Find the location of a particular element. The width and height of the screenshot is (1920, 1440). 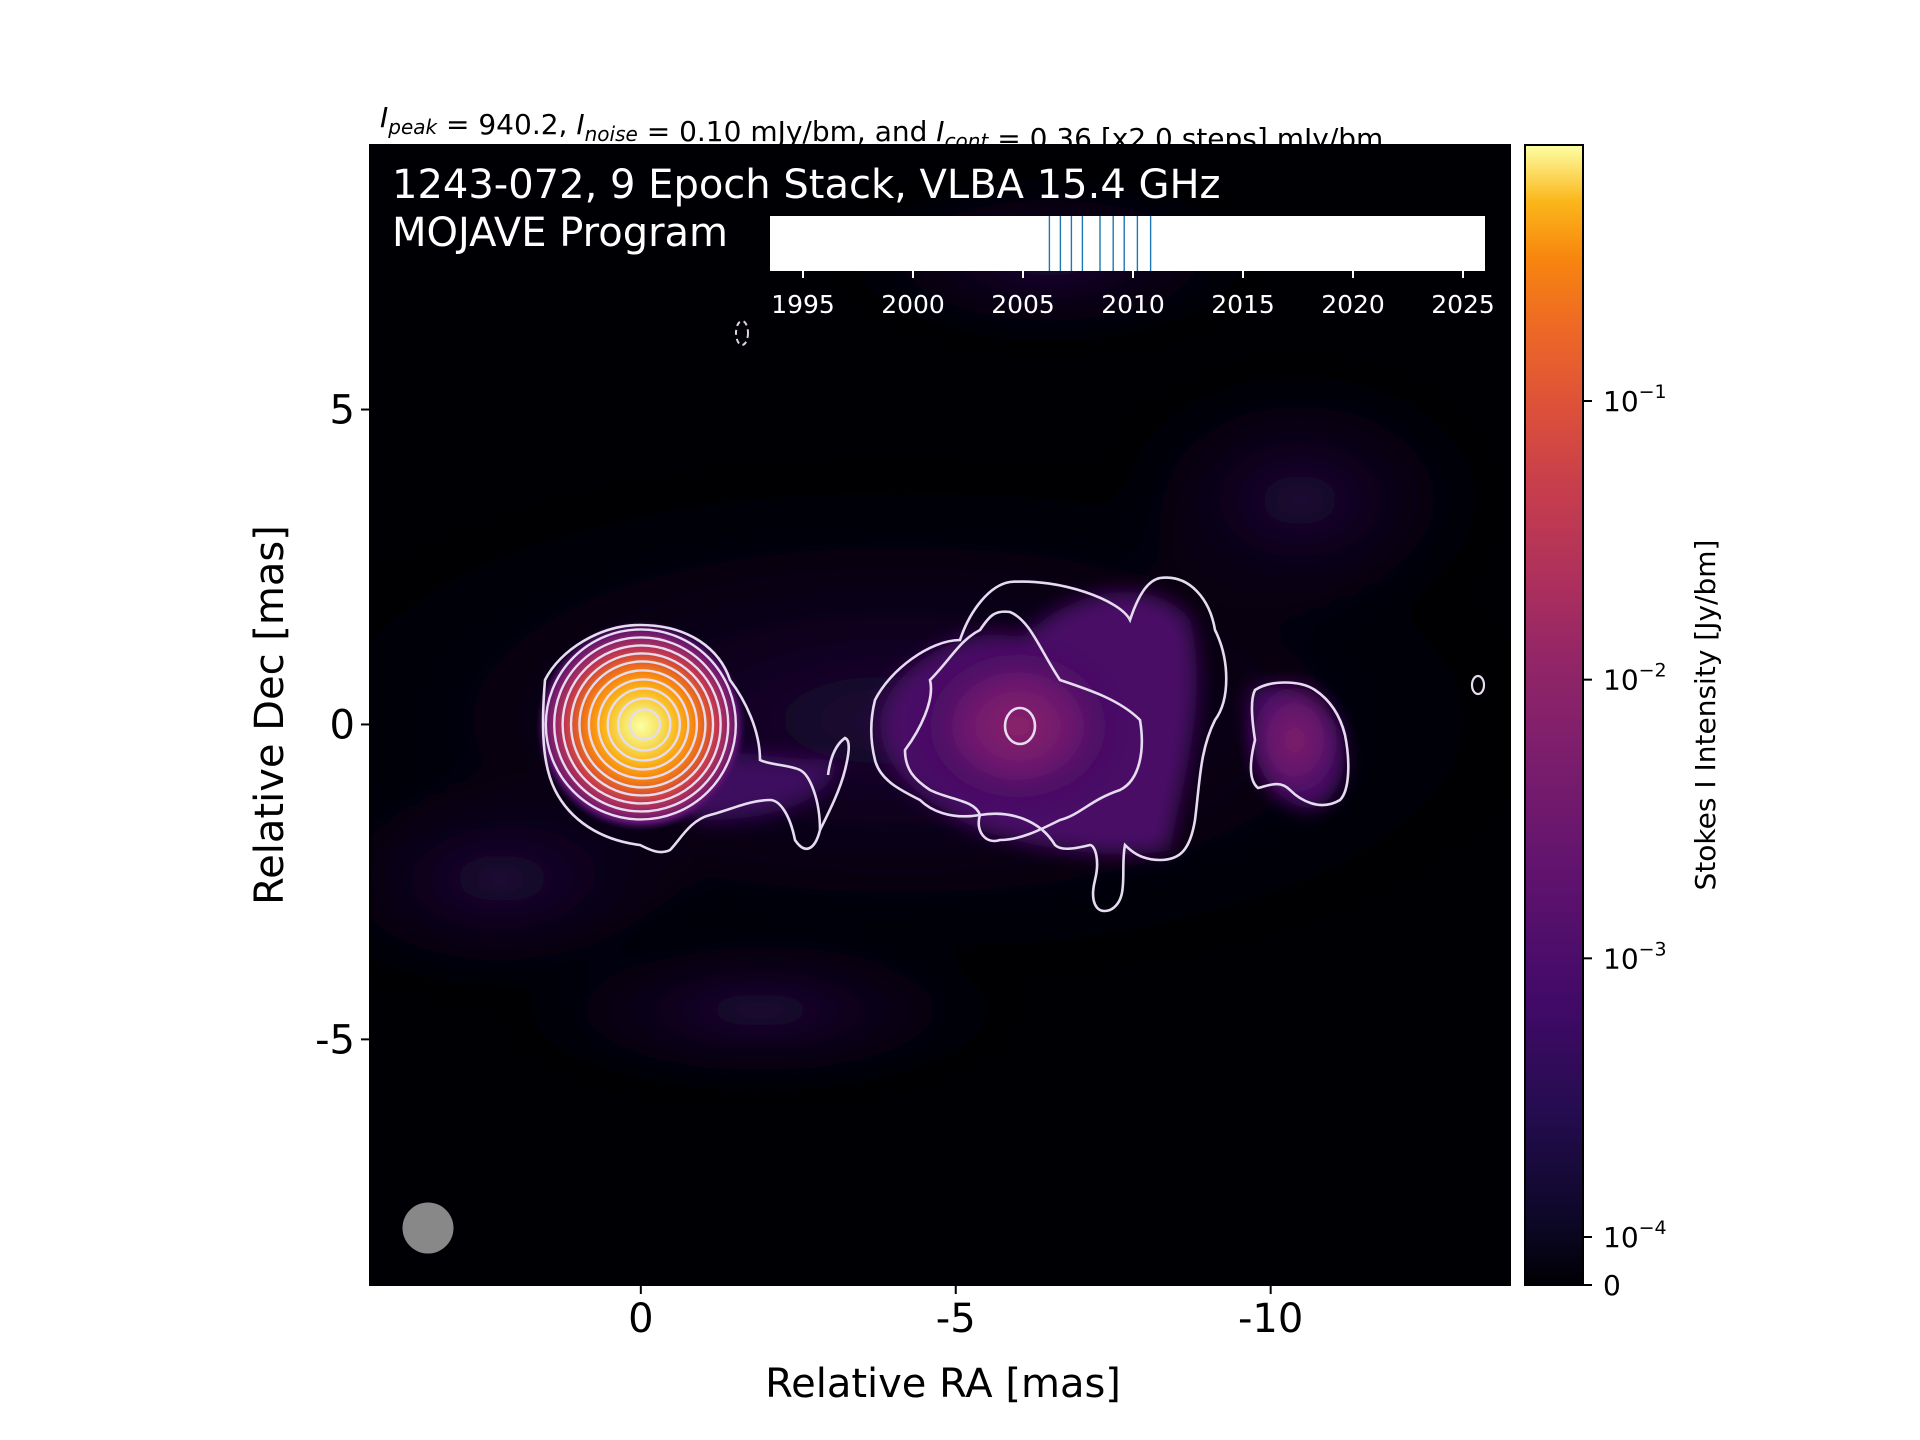

timeline-tick-label-2: 2005 is located at coordinates (1023, 304).